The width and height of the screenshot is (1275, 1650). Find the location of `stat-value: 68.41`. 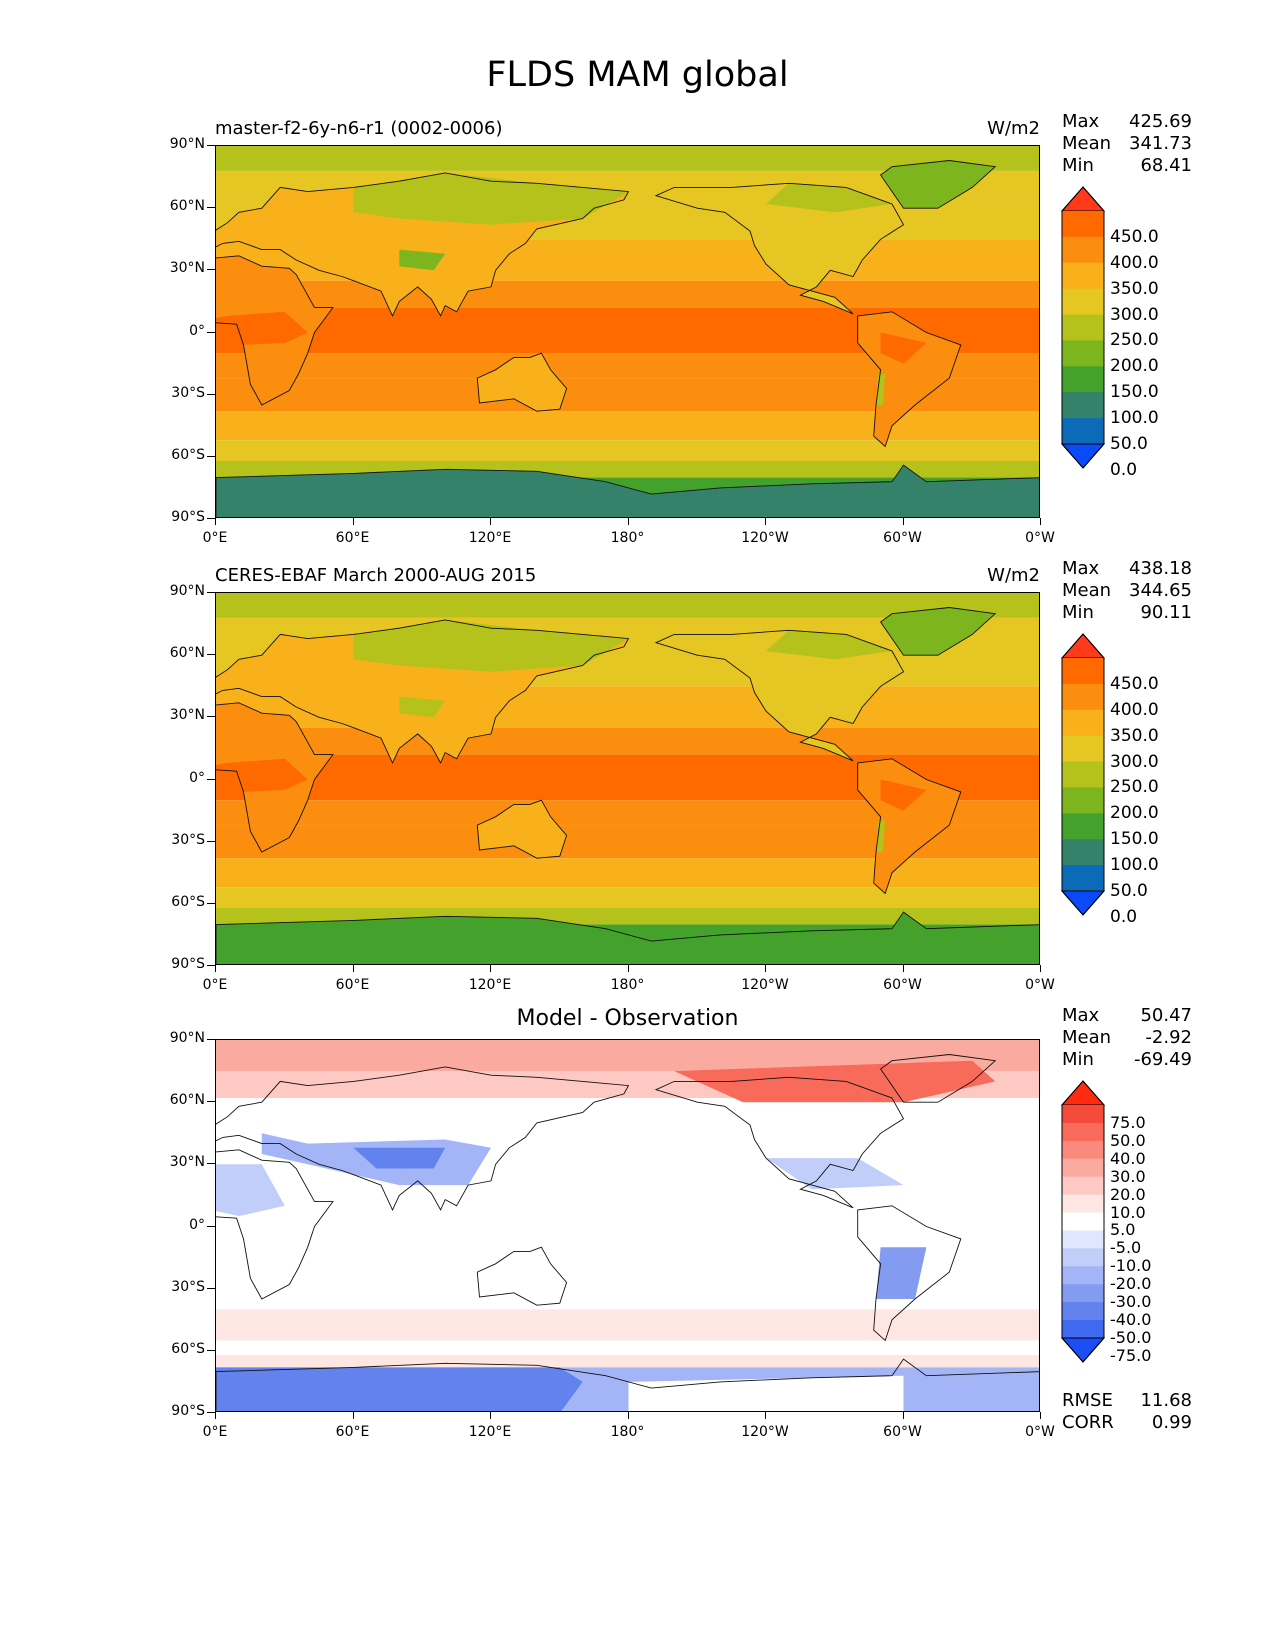

stat-value: 68.41 is located at coordinates (1166, 165).